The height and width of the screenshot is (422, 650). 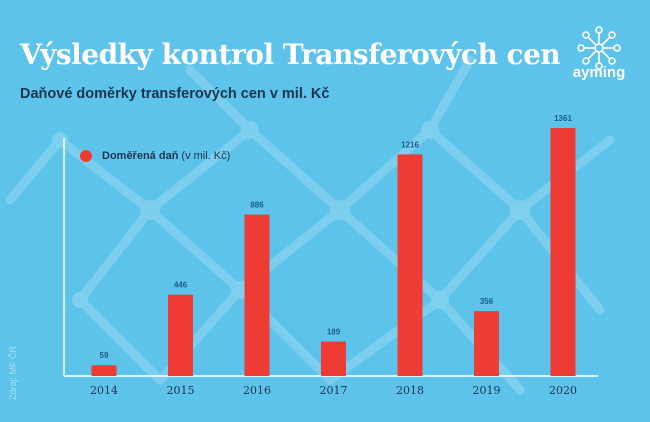 What do you see at coordinates (487, 390) in the screenshot?
I see `x-tick-label-2019: 2019` at bounding box center [487, 390].